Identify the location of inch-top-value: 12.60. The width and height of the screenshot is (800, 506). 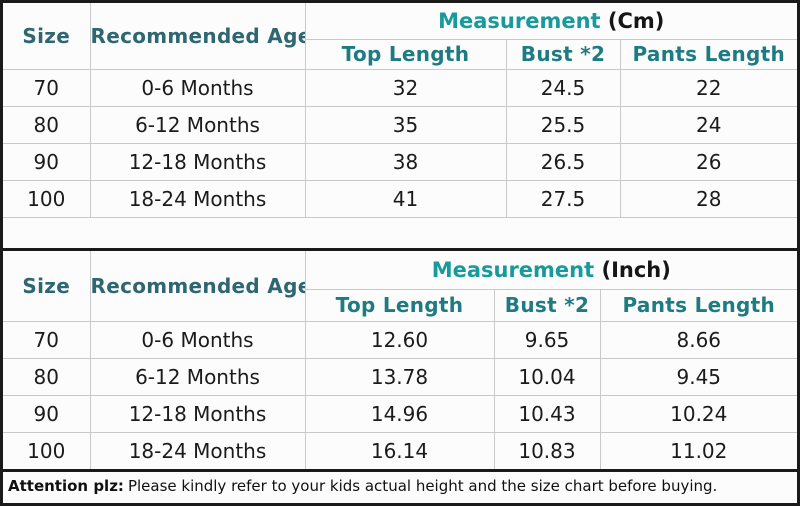
(399, 339).